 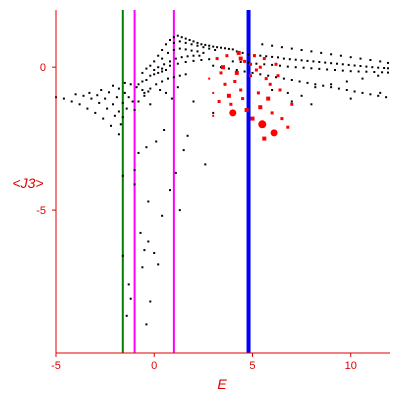 What do you see at coordinates (43, 68) in the screenshot?
I see `y-tick-label: 0` at bounding box center [43, 68].